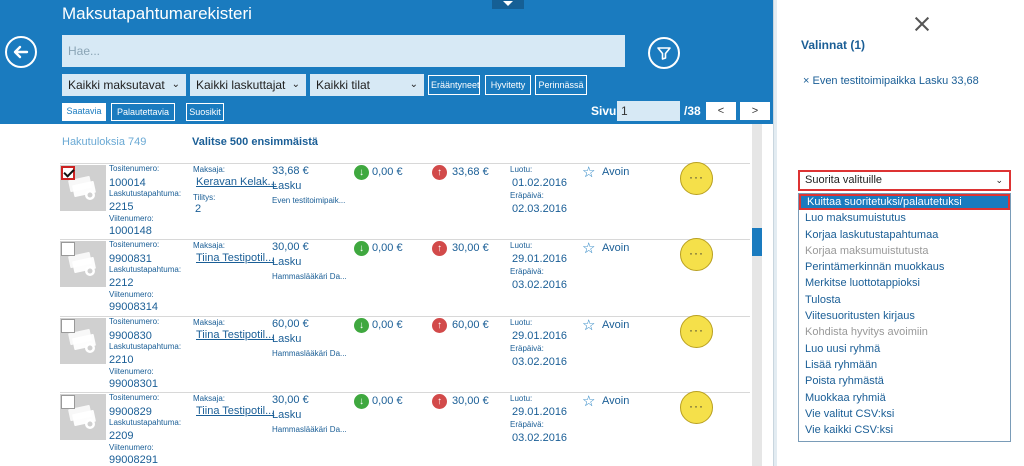 This screenshot has width=1024, height=466. Describe the element at coordinates (850, 413) in the screenshot. I see `menu-item: Vie valitut CSV:ksi` at that location.